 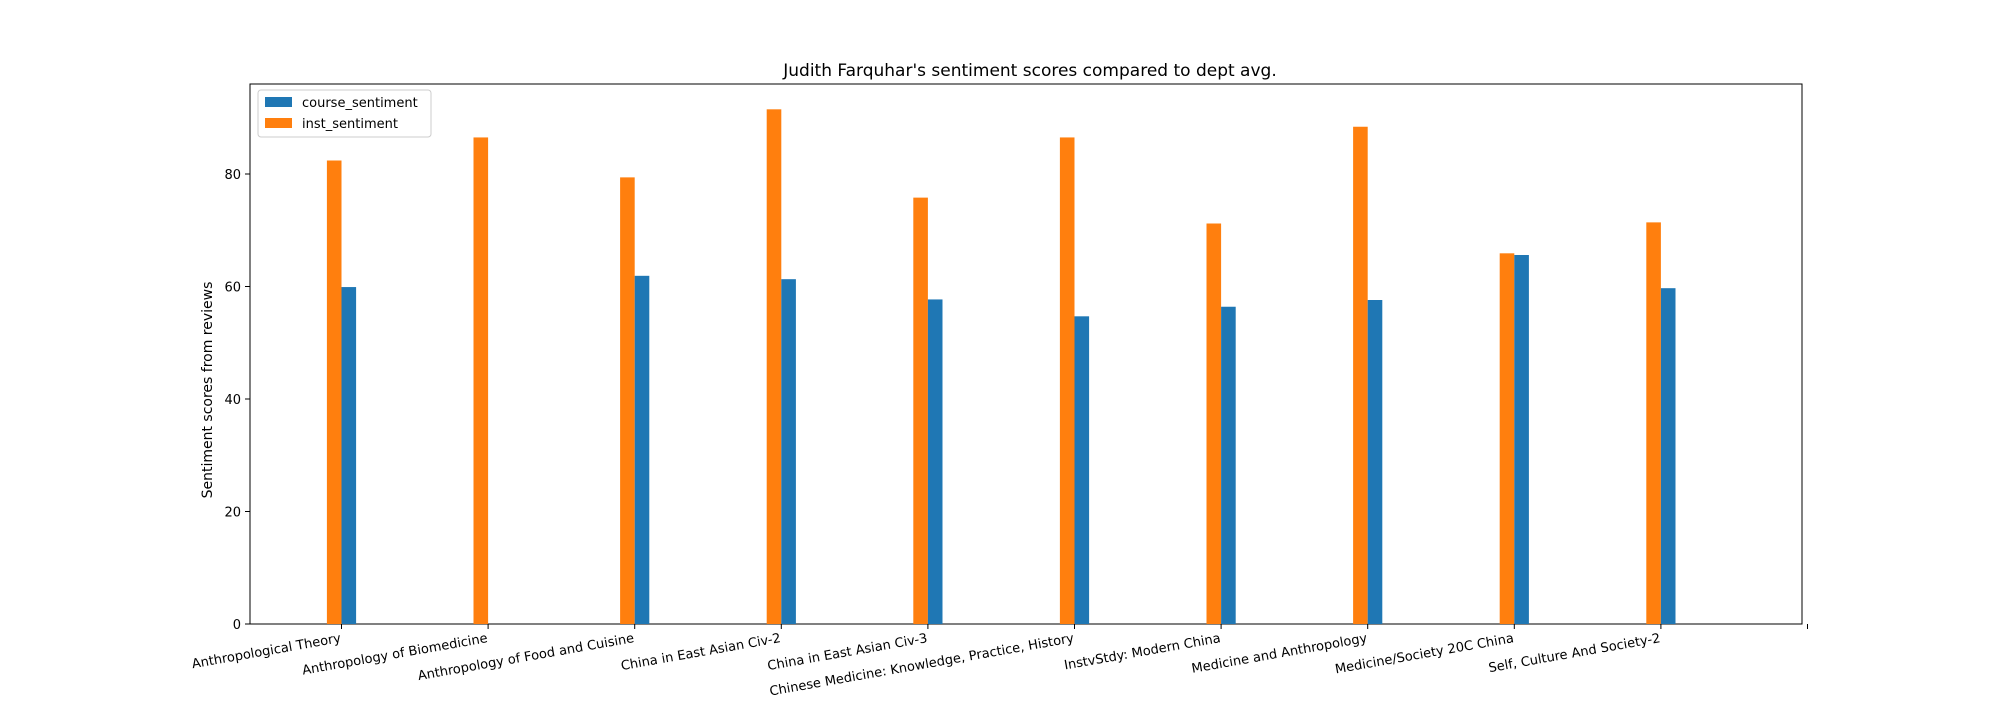 I want to click on legend-label: course_sentiment, so click(x=360, y=103).